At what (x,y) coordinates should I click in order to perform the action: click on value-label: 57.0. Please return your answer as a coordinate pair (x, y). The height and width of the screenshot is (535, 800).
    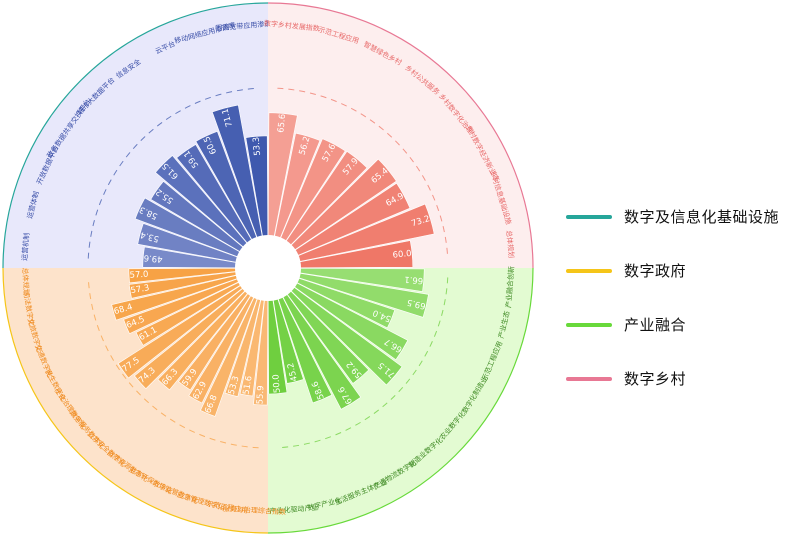
    Looking at the image, I should click on (138, 275).